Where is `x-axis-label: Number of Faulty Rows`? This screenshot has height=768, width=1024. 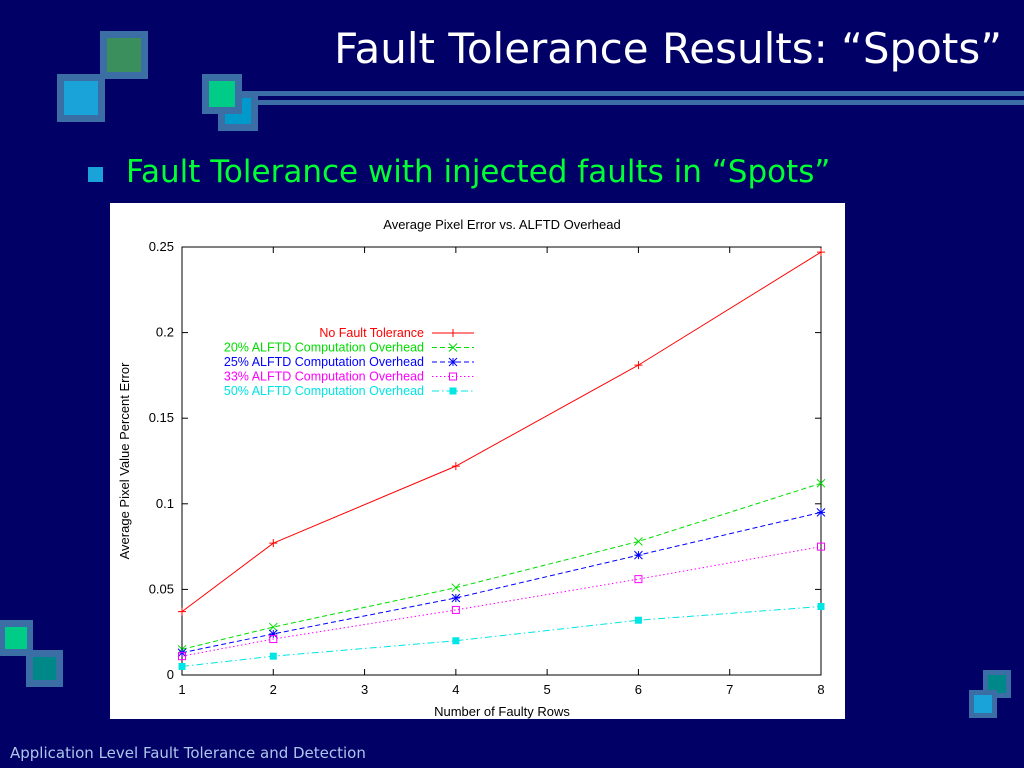
x-axis-label: Number of Faulty Rows is located at coordinates (502, 711).